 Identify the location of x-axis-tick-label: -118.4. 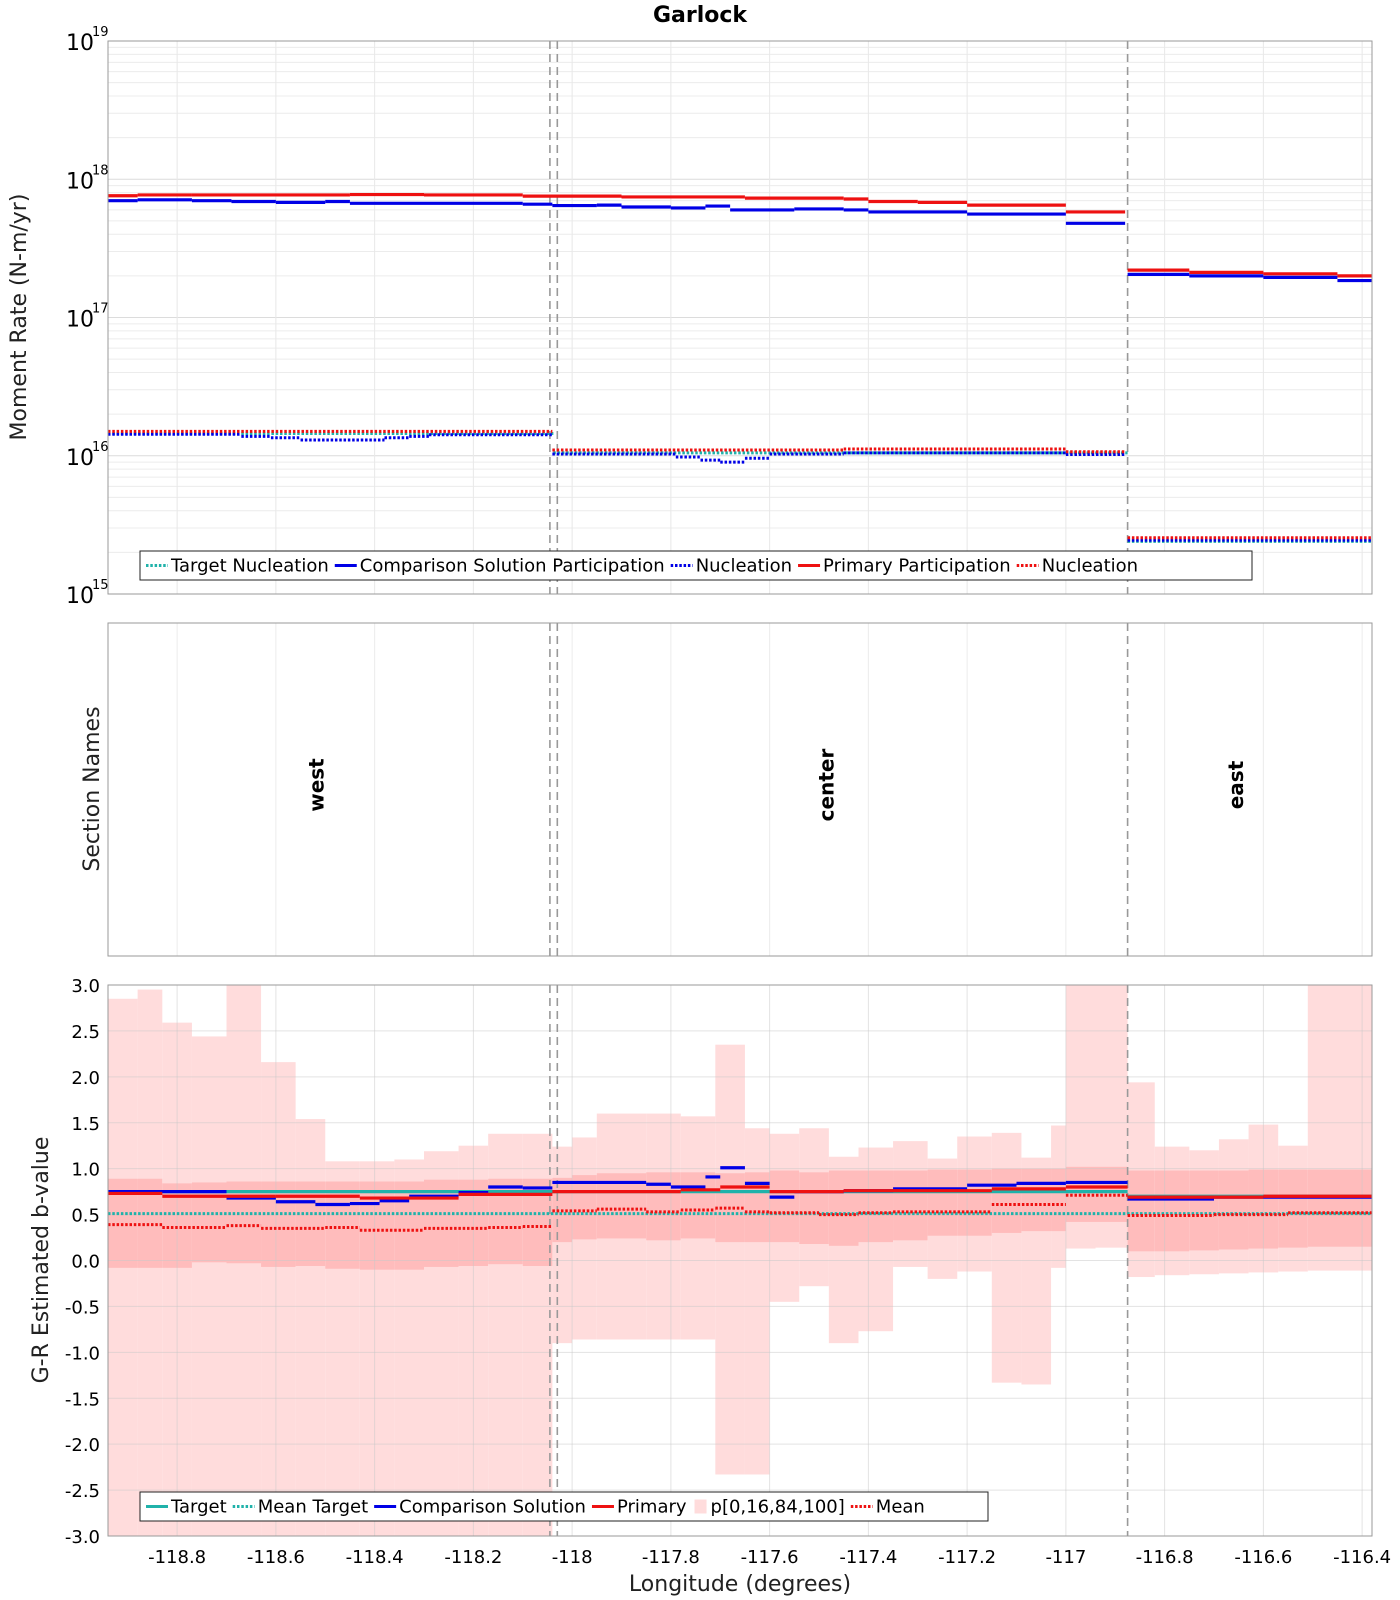
(375, 1557).